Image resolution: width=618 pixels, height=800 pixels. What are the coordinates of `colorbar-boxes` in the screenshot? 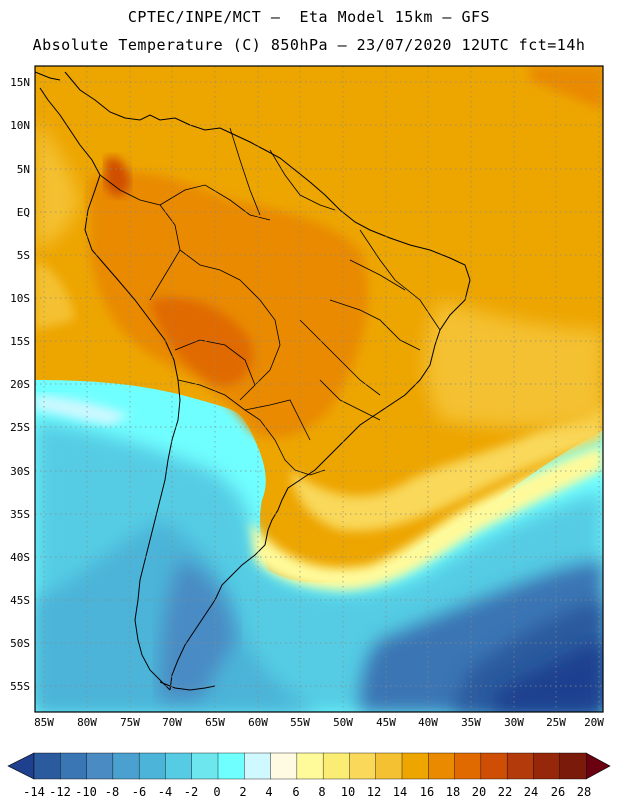 It's located at (310, 766).